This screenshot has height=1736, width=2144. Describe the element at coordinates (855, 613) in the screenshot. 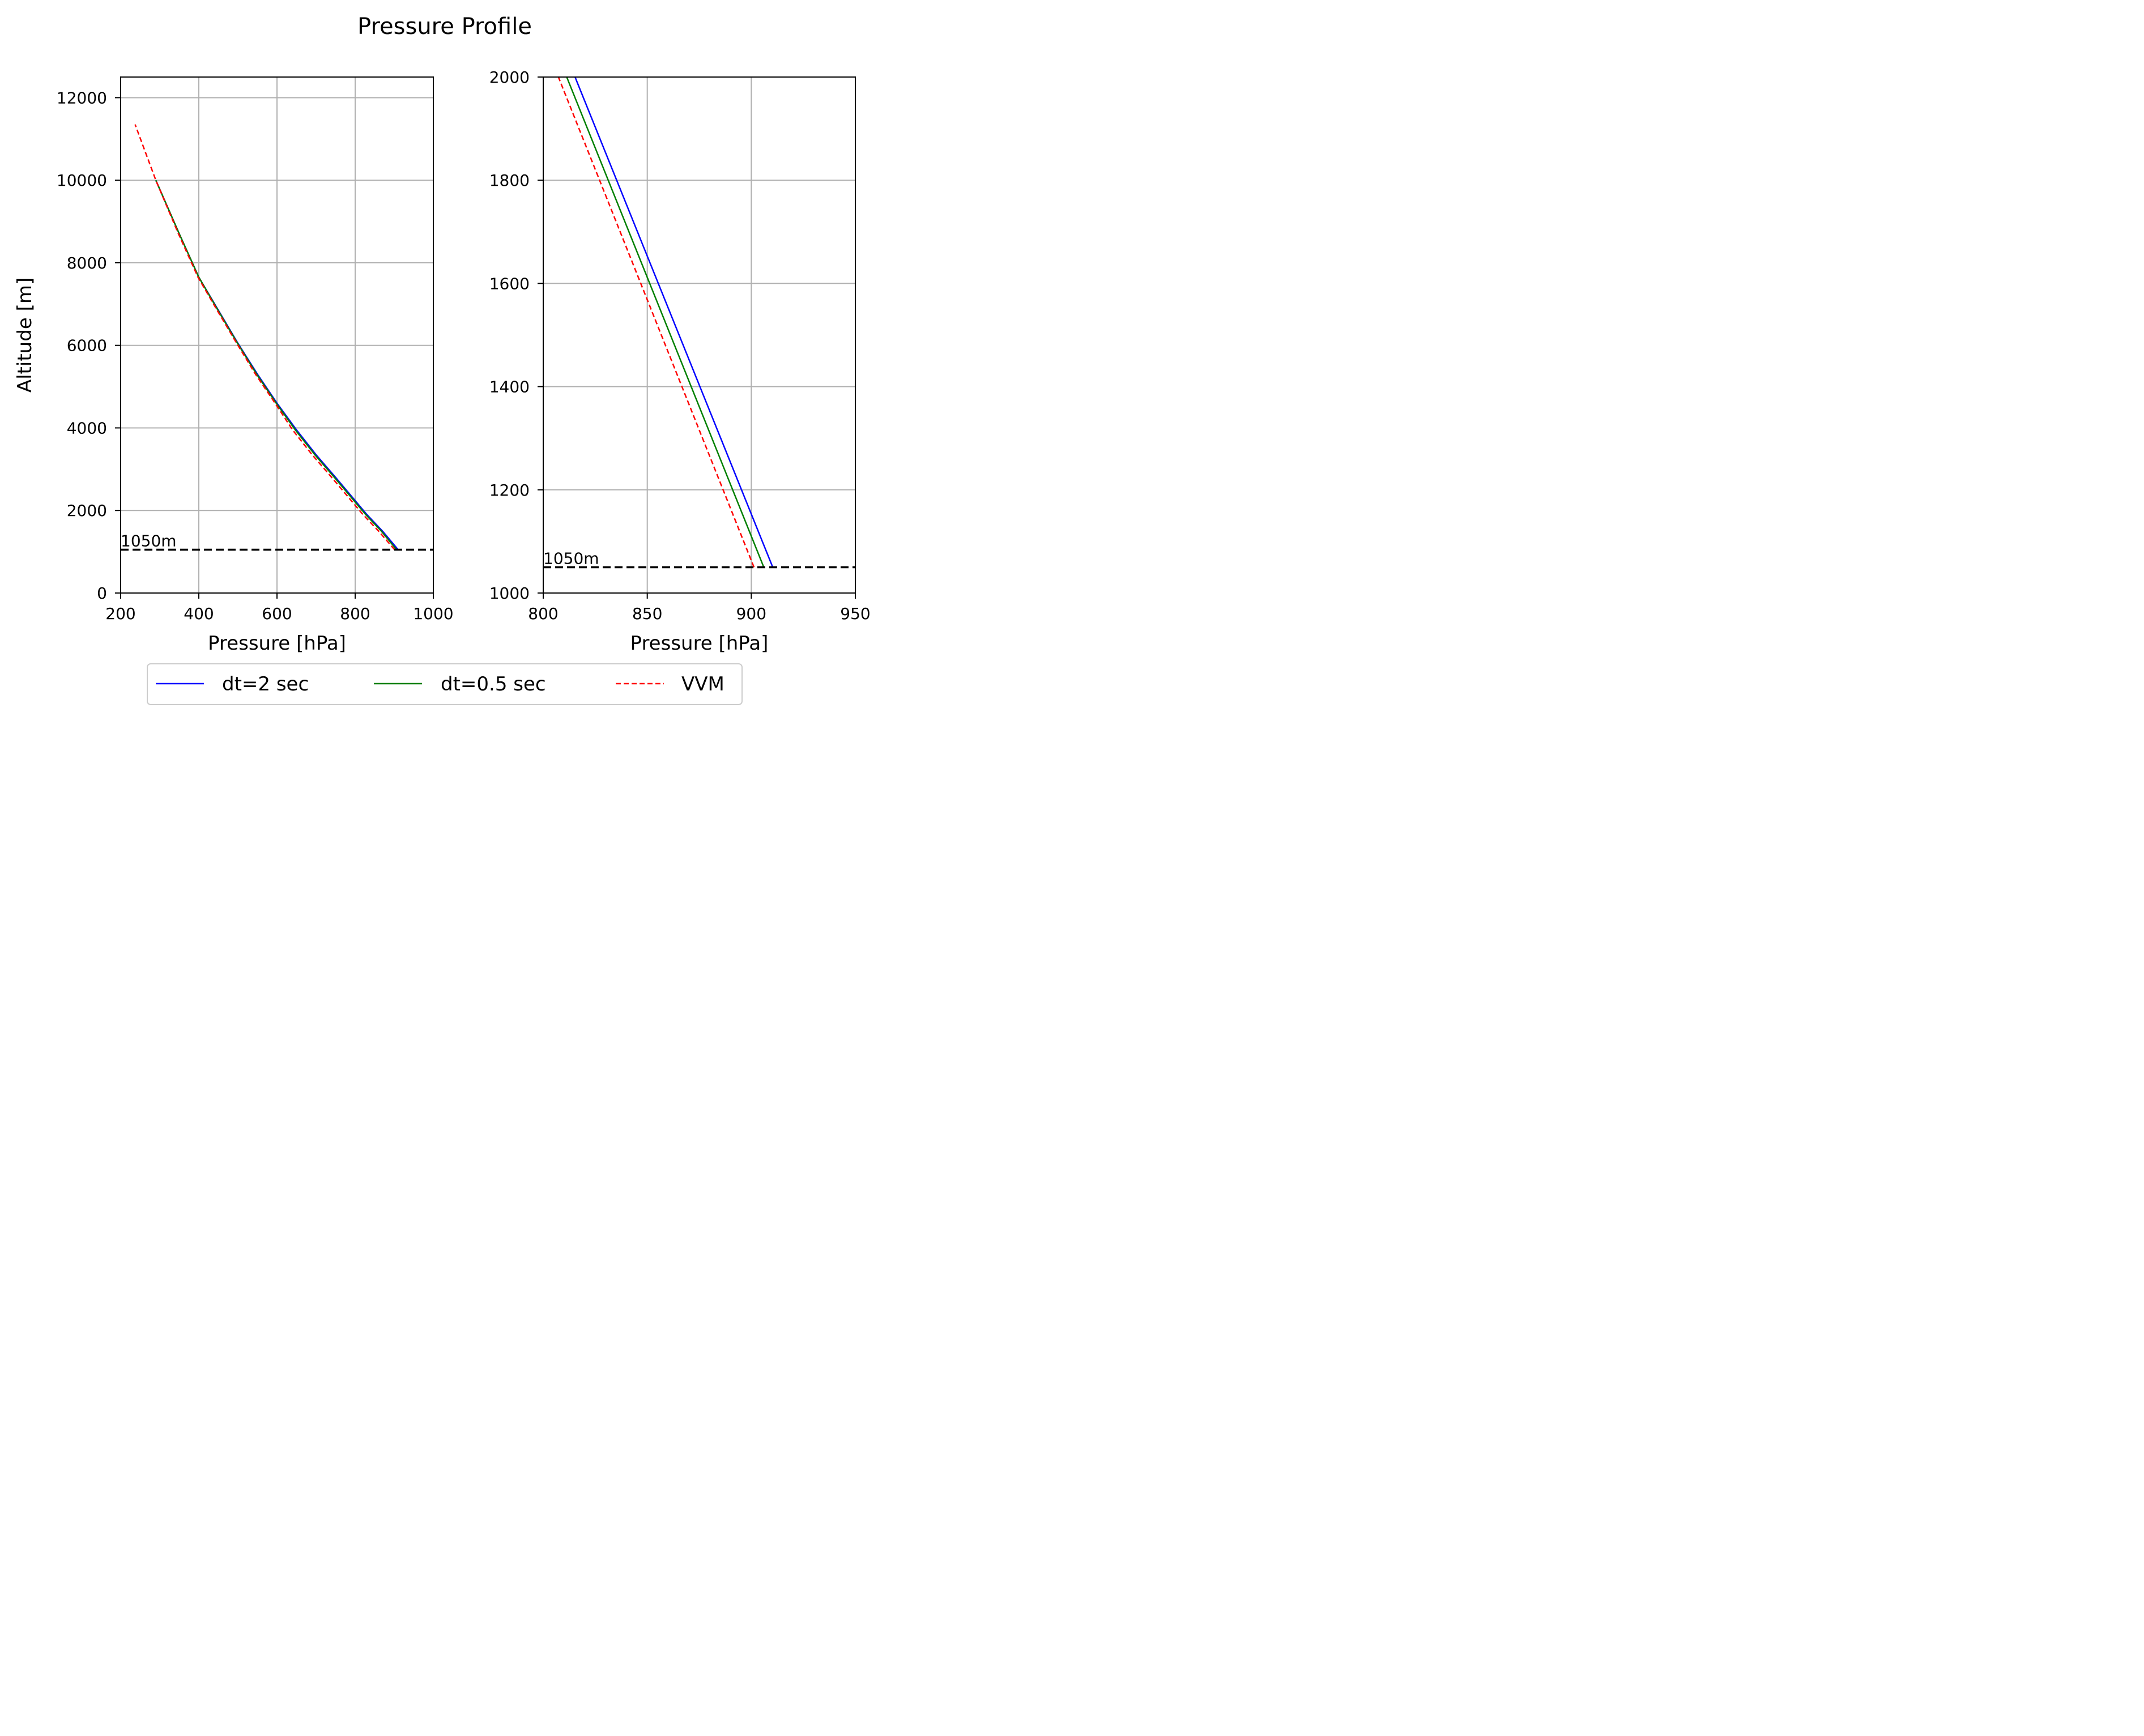

I see `x-tick-label: 950` at that location.